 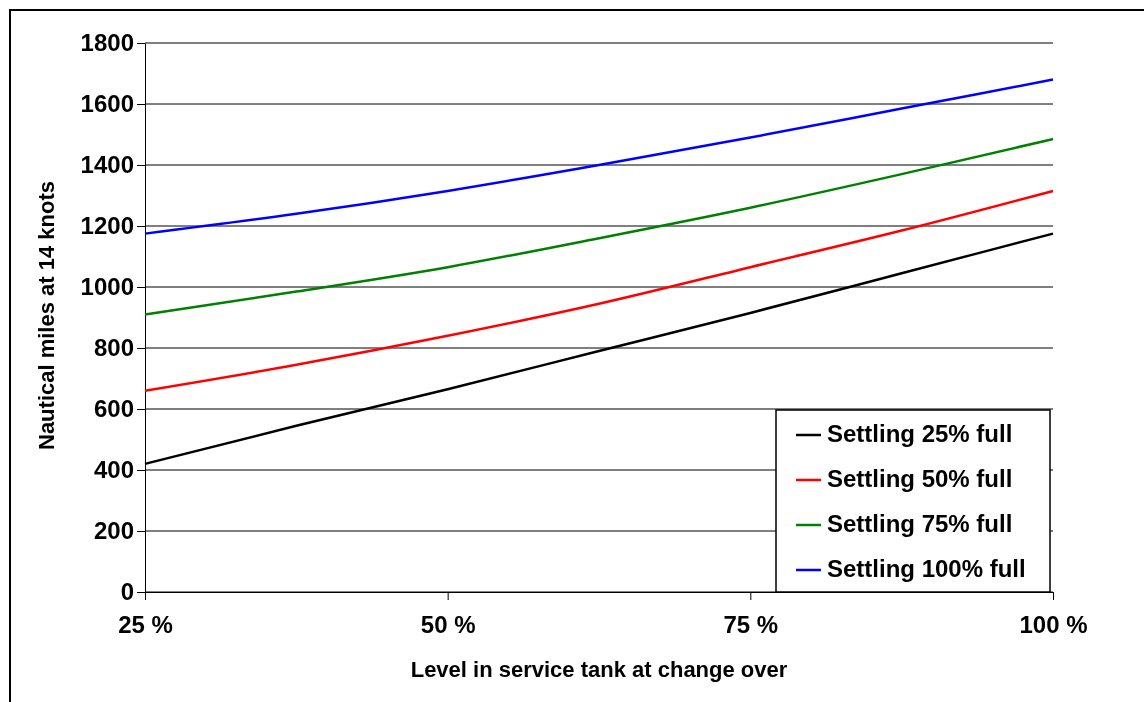 What do you see at coordinates (1053, 625) in the screenshot?
I see `x-tick-label: 100 %` at bounding box center [1053, 625].